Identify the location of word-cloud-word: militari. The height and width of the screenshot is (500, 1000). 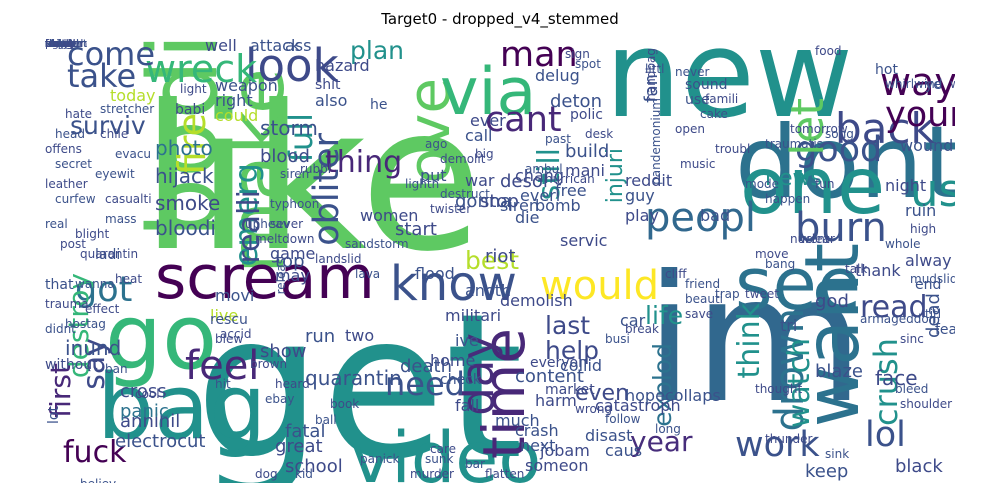
(473, 315).